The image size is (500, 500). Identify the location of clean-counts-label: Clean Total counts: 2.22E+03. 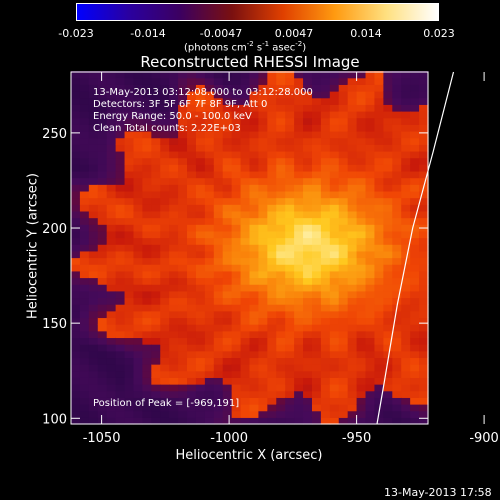
(167, 128).